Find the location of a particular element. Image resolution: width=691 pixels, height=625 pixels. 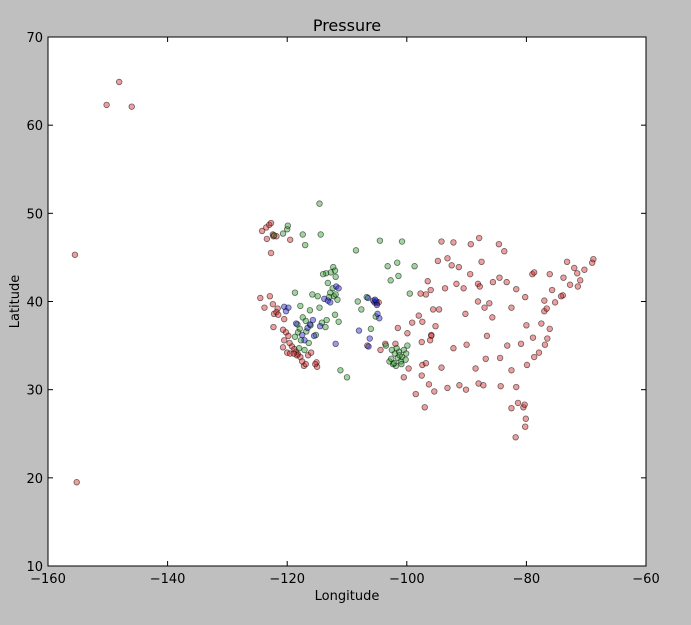

x-axis-label: Longitude is located at coordinates (347, 596).